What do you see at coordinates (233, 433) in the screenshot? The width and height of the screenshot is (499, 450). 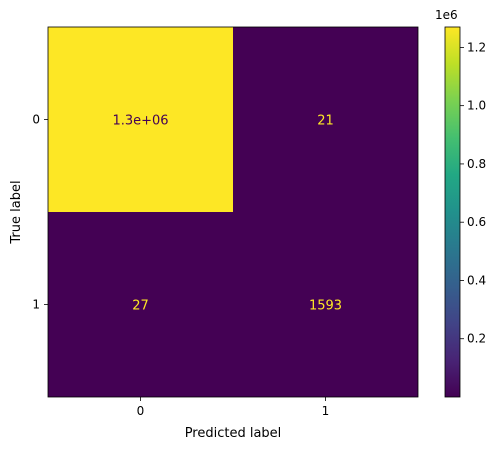 I see `x-axis-label: Predicted label` at bounding box center [233, 433].